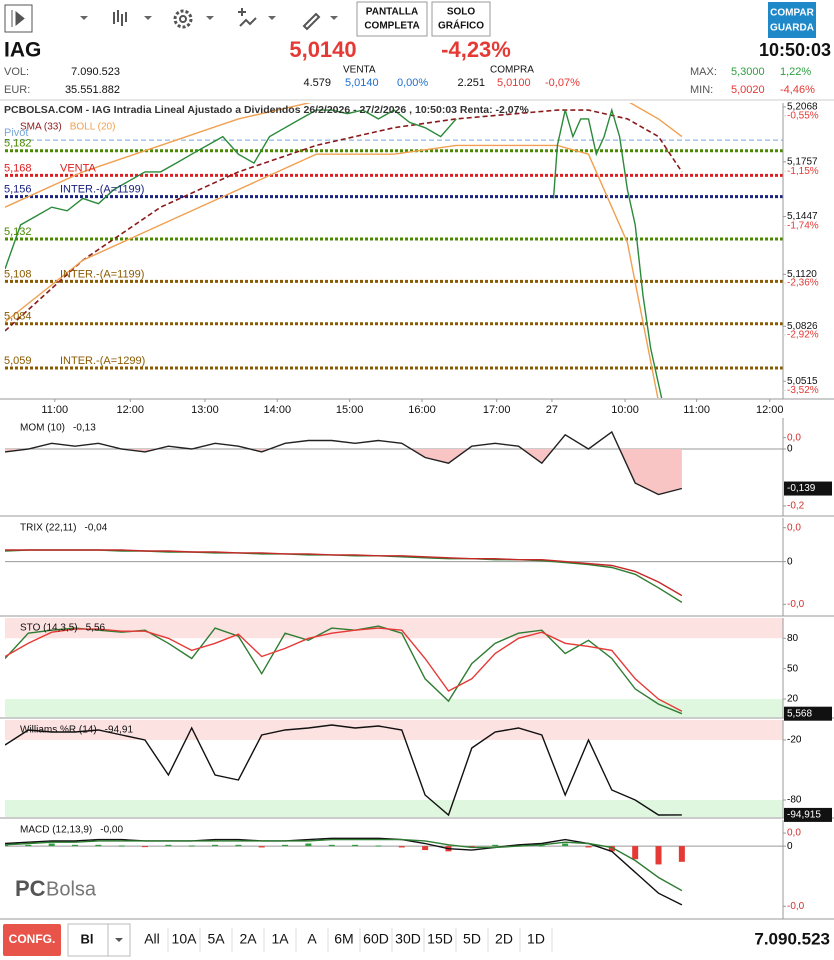  What do you see at coordinates (440, 939) in the screenshot?
I see `range-button: 15D` at bounding box center [440, 939].